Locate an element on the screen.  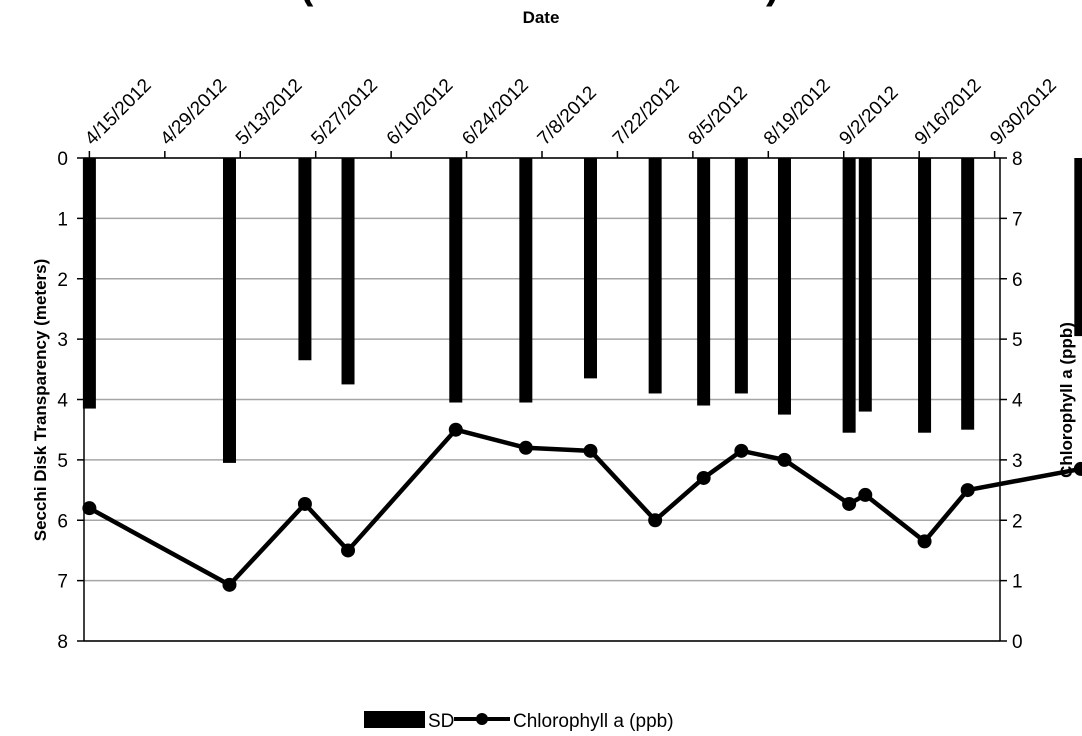
x-axis-title: Date is located at coordinates (541, 17).